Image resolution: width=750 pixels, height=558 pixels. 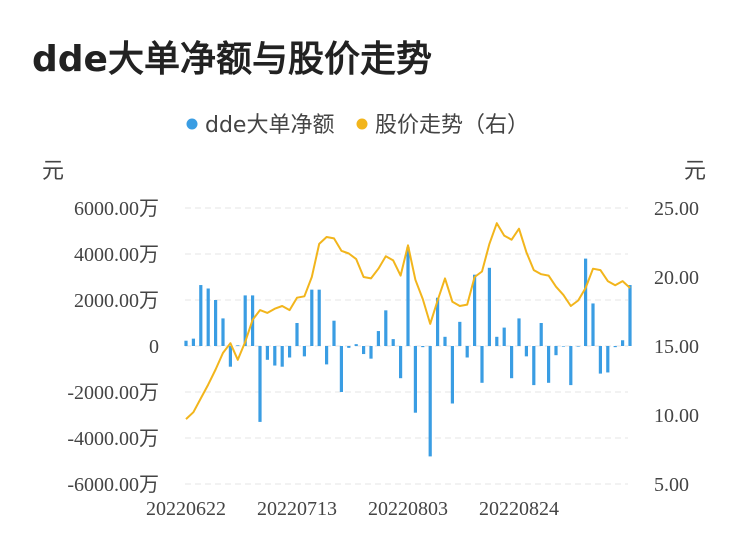 I want to click on left-tick-label: -6000.00万, so click(x=113, y=485).